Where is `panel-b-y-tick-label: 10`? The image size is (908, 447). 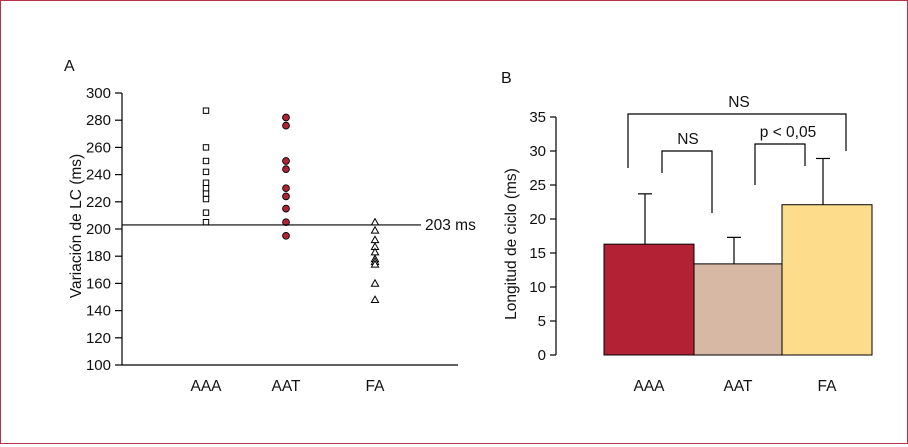 panel-b-y-tick-label: 10 is located at coordinates (537, 287).